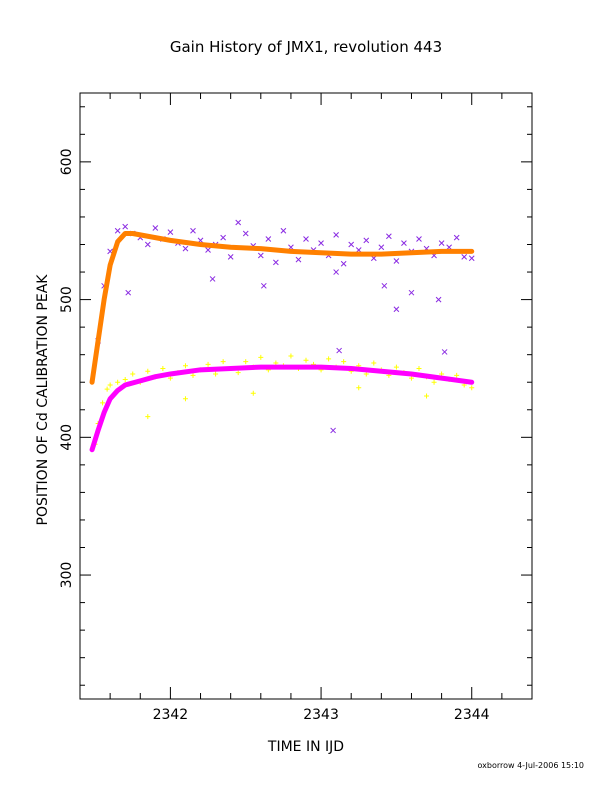 The height and width of the screenshot is (792, 612). Describe the element at coordinates (67, 437) in the screenshot. I see `y-tick-label: 400` at that location.